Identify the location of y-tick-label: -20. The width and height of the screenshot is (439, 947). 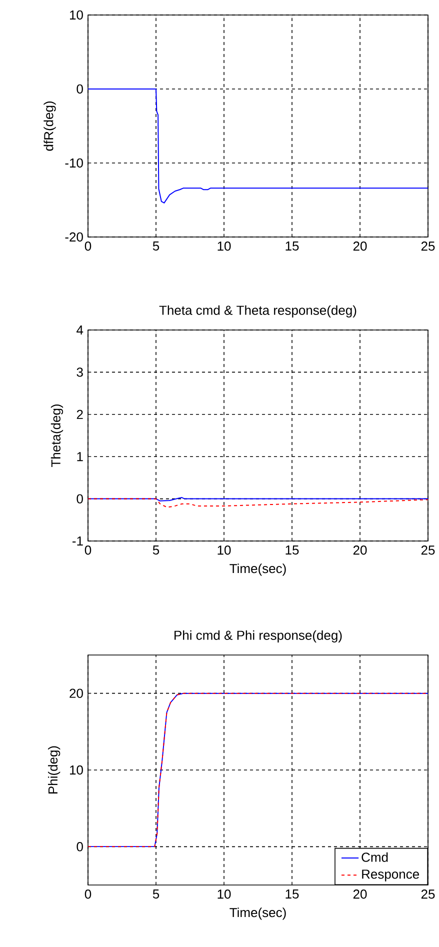
(74, 237).